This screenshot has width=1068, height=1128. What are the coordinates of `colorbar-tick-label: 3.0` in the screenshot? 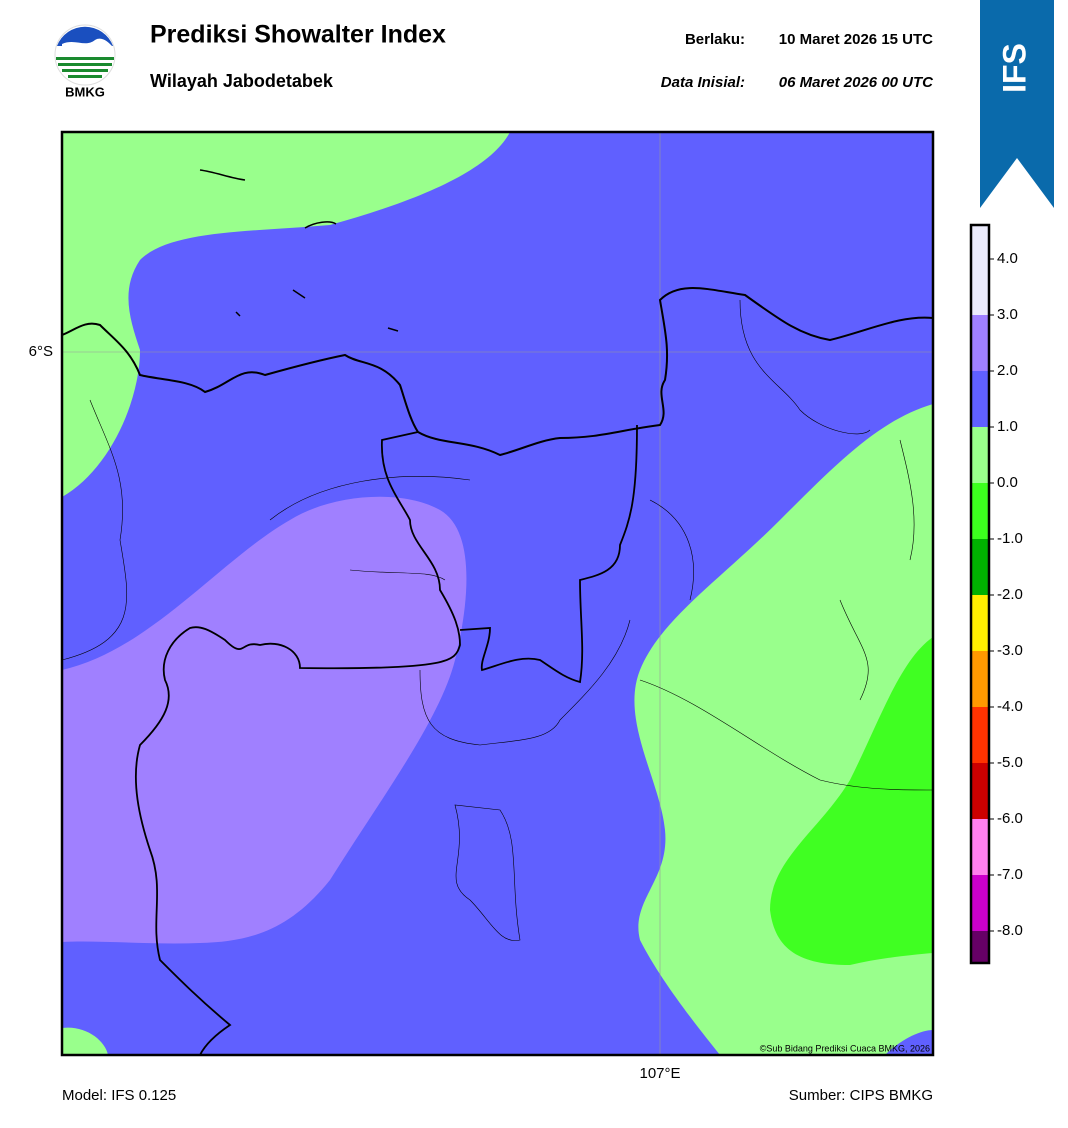 It's located at (1007, 314).